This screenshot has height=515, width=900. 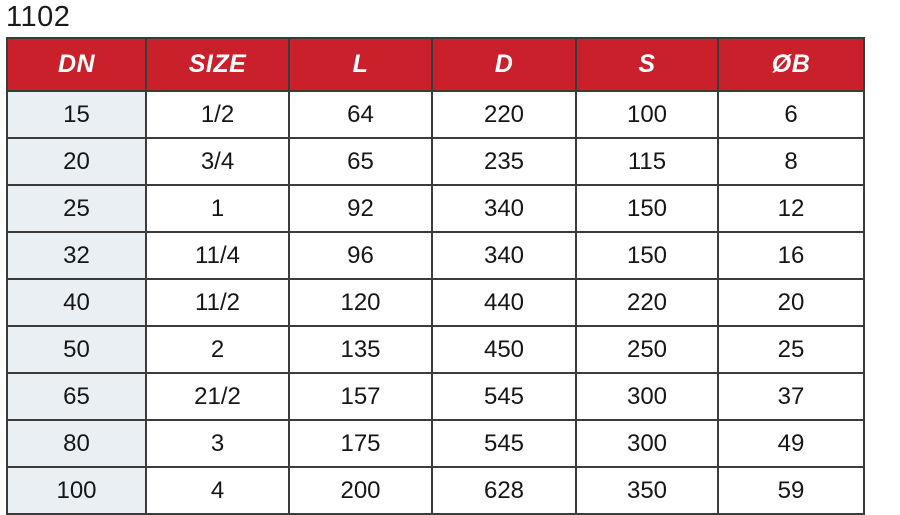 I want to click on cell-size: 3/4, so click(x=217, y=161).